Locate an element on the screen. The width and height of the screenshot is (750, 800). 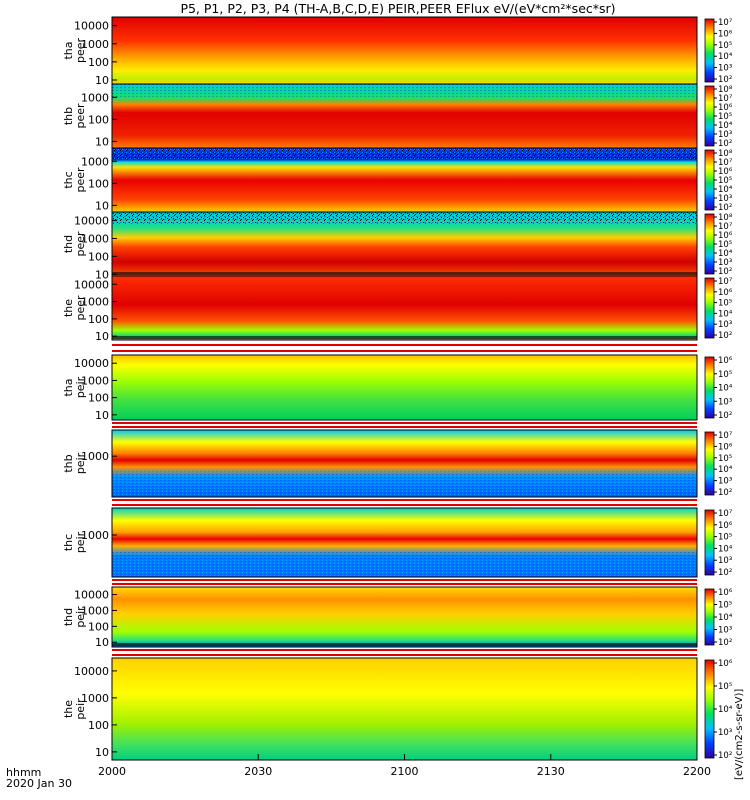
panel-thd-peir: 10 100 1000 10000 thd peir 10² 10³ 10⁴ 10⁵ 10⁶ is located at coordinates (397, 617).